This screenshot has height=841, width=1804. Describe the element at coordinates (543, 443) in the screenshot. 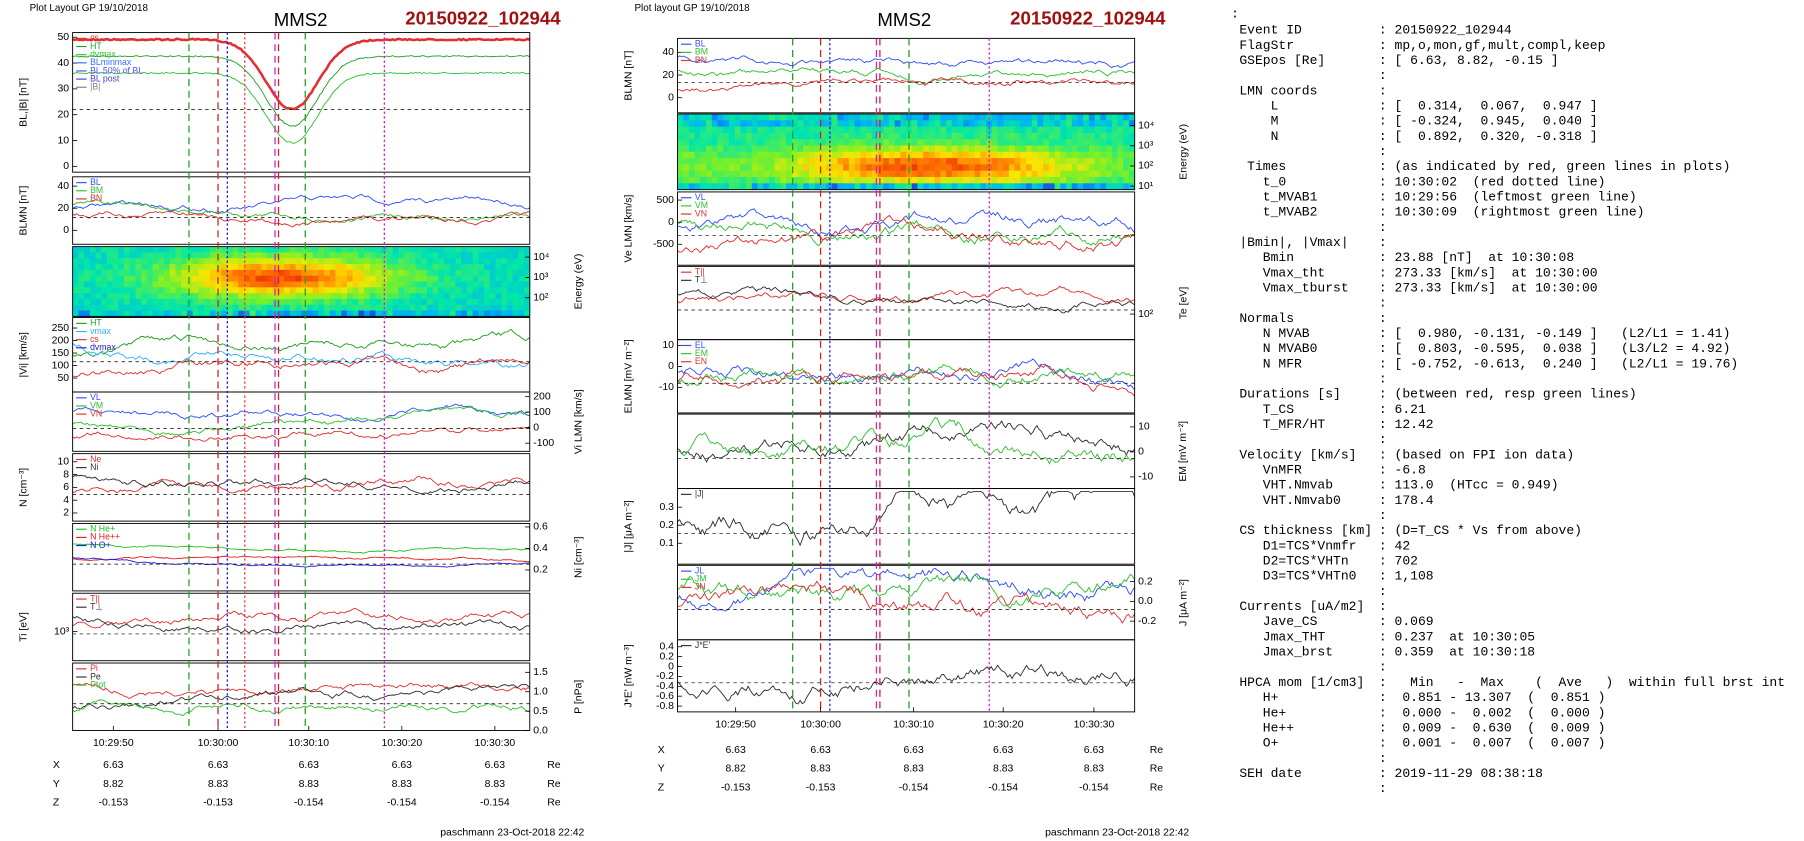

I see `y-tick-label: -100` at that location.